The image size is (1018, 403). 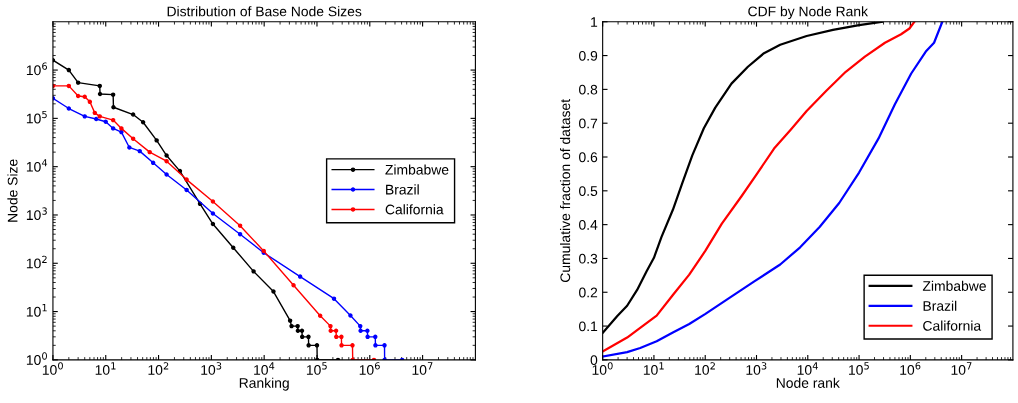 I want to click on y-tick-label: 10$^{0}$, so click(x=36, y=358).